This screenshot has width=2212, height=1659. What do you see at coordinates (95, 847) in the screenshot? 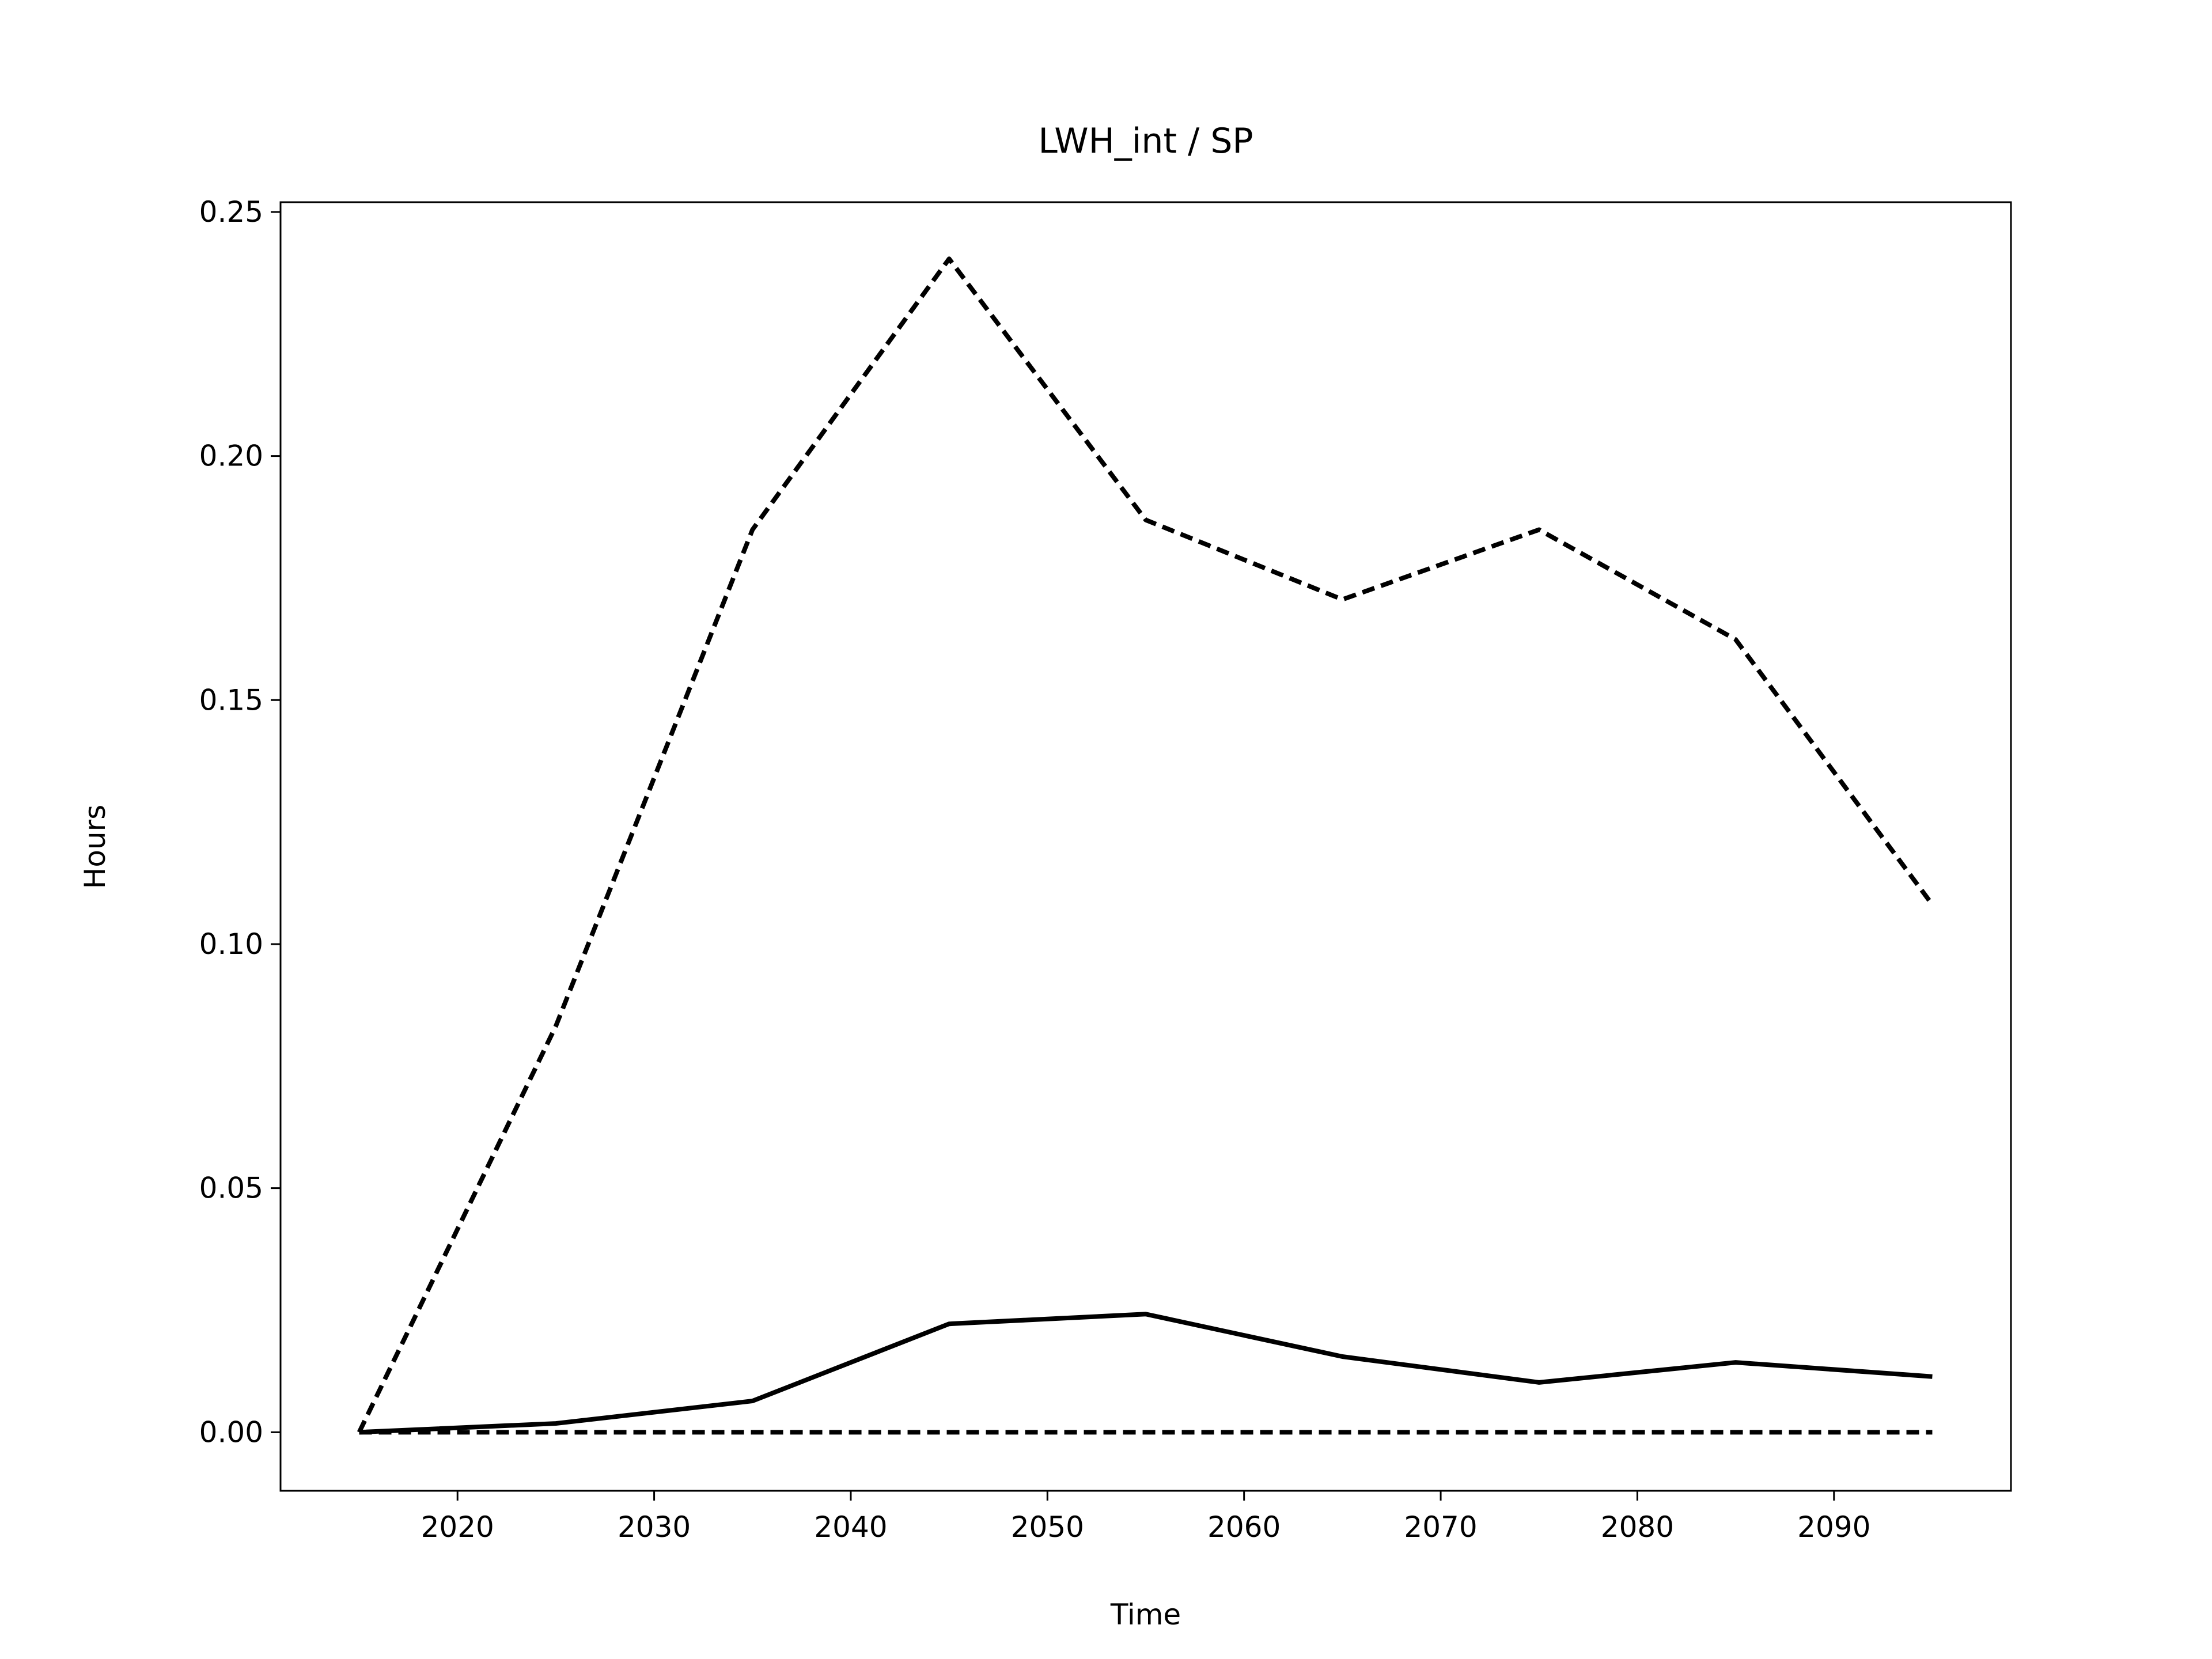
I see `y-axis-label: Hours` at bounding box center [95, 847].